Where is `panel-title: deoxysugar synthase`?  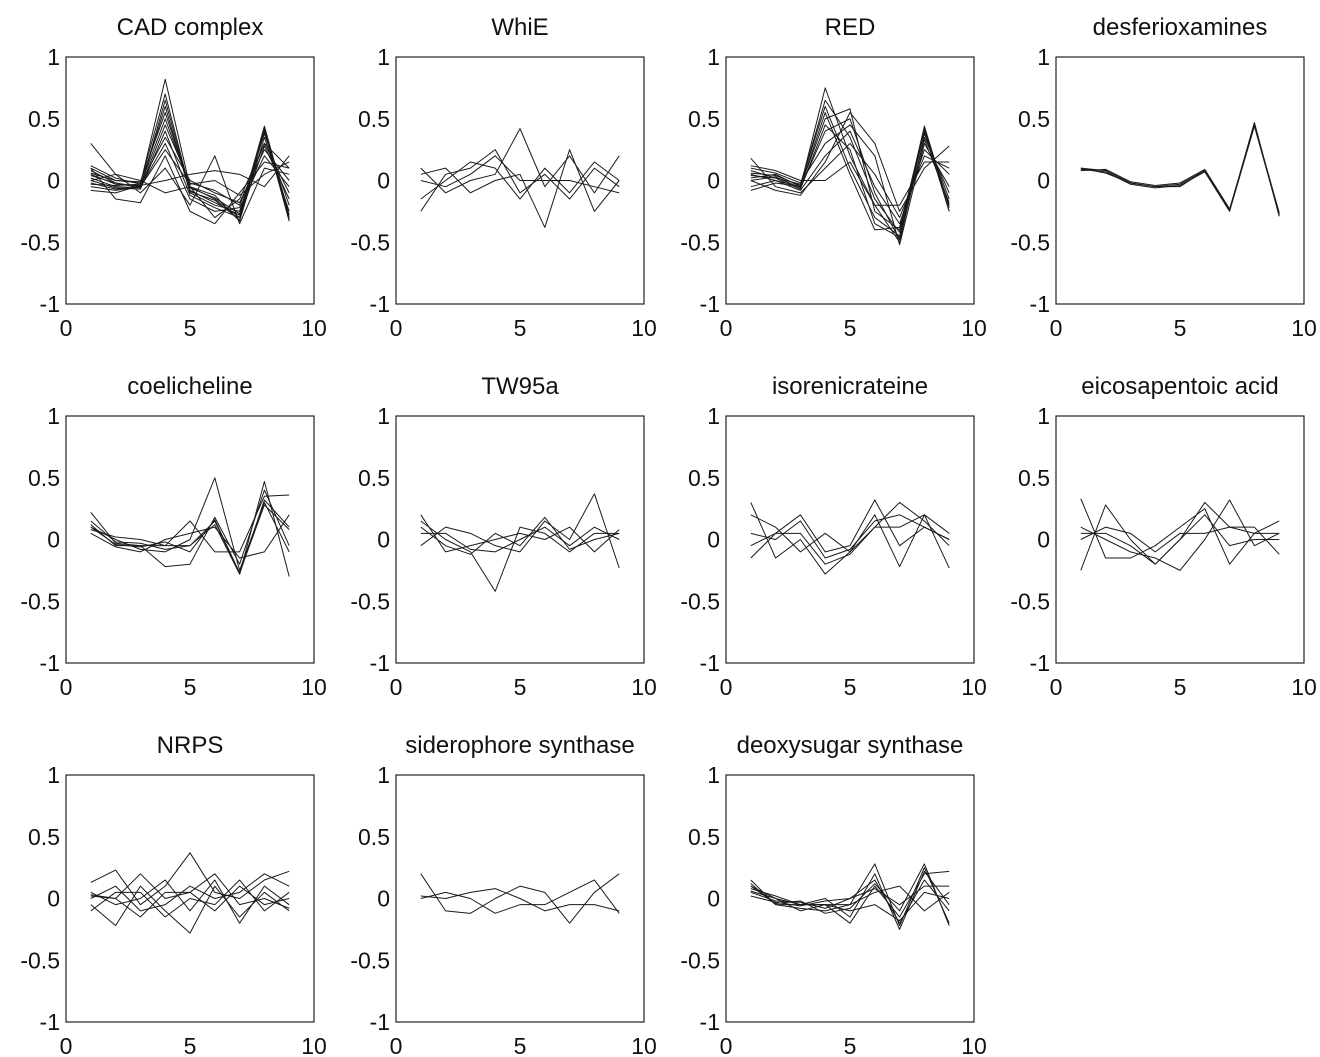 panel-title: deoxysugar synthase is located at coordinates (850, 745).